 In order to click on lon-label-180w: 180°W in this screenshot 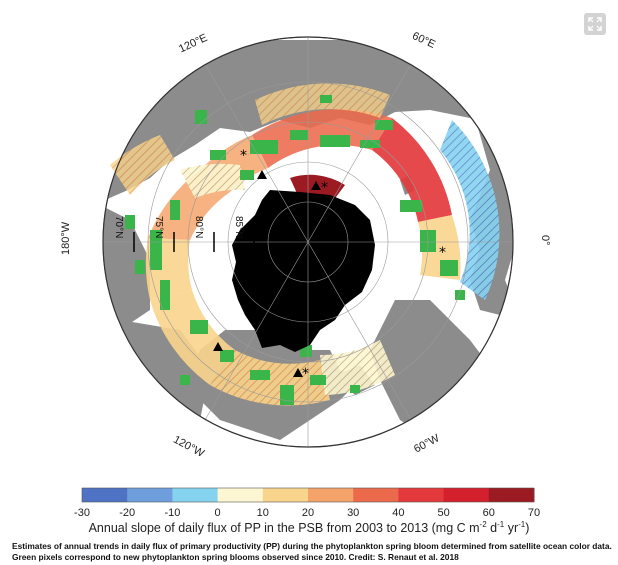, I will do `click(66, 238)`.